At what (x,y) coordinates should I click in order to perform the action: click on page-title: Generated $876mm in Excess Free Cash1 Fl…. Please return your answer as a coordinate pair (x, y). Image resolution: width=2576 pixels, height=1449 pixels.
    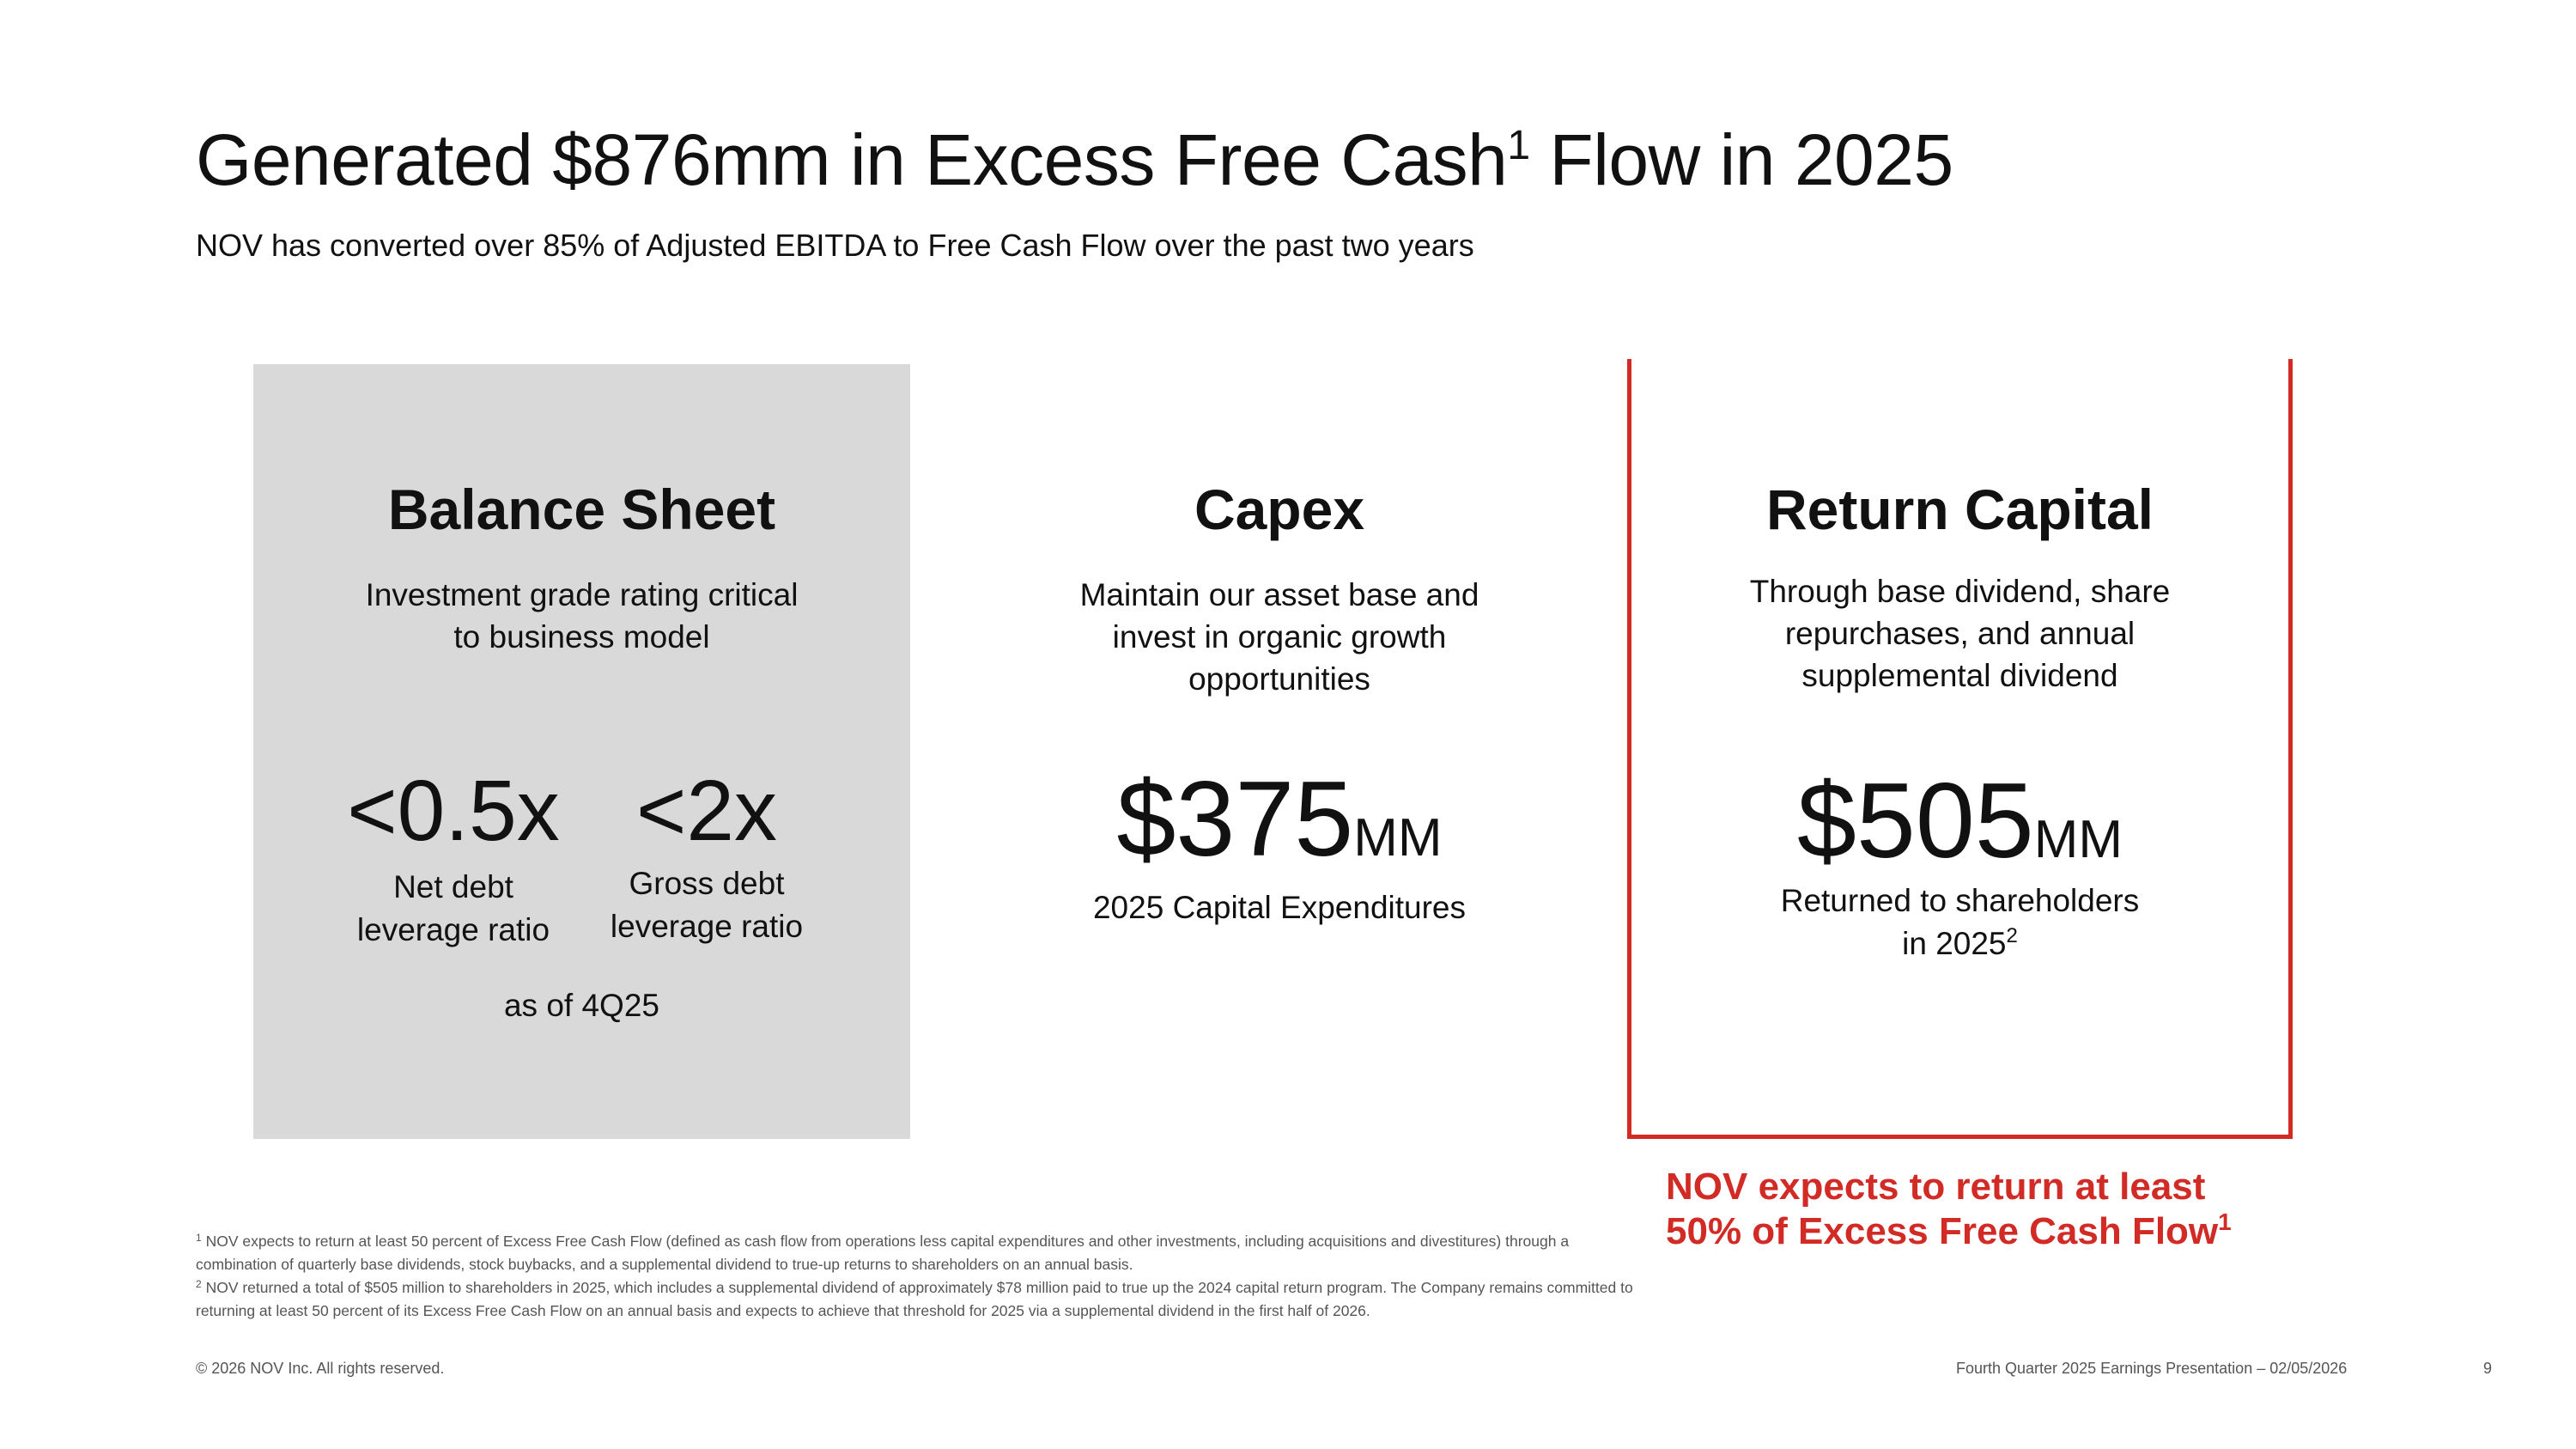
    Looking at the image, I should click on (1074, 160).